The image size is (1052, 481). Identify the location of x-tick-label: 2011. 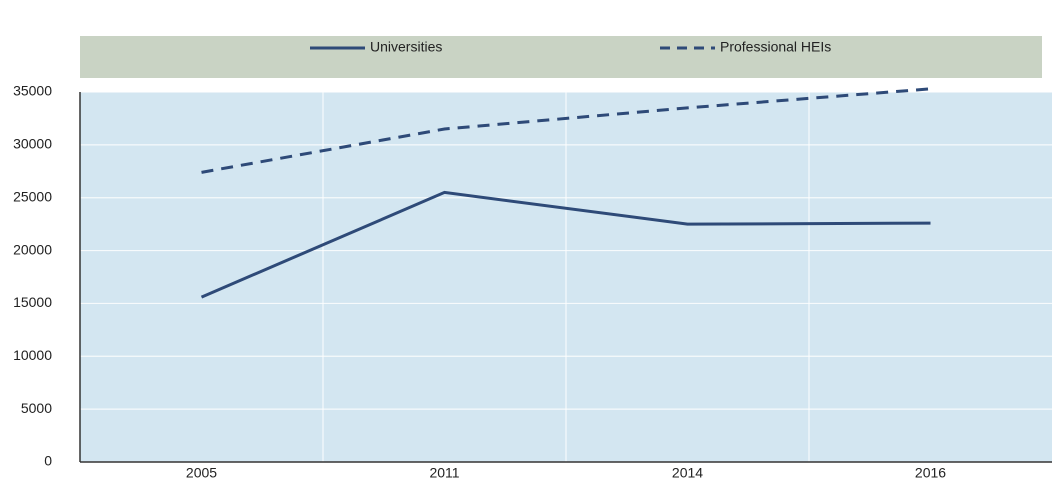
(444, 473).